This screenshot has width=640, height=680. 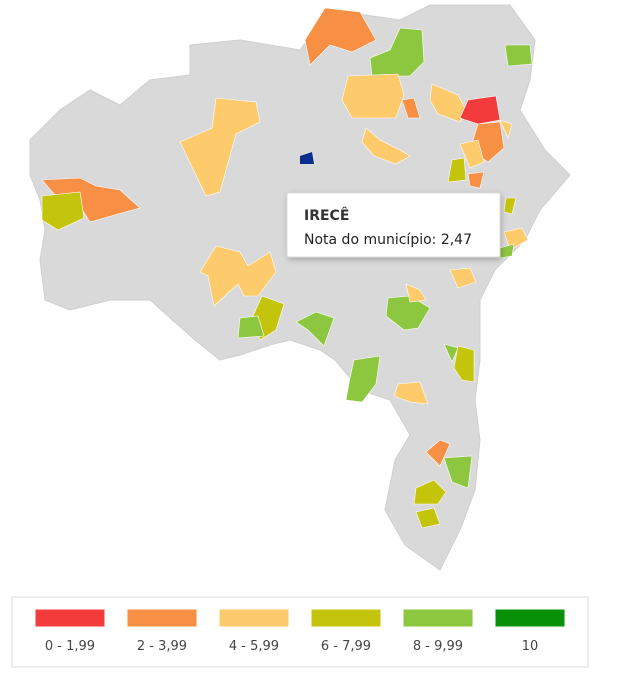 I want to click on legend-box, so click(x=300, y=632).